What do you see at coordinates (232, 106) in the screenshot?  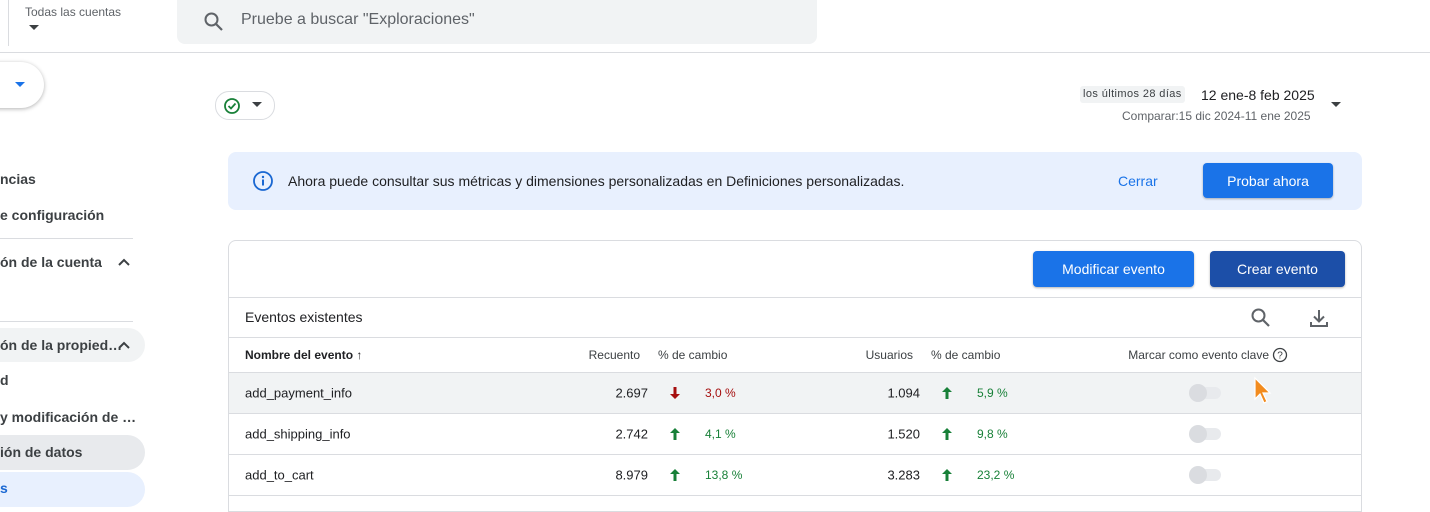 I see `check-icon` at bounding box center [232, 106].